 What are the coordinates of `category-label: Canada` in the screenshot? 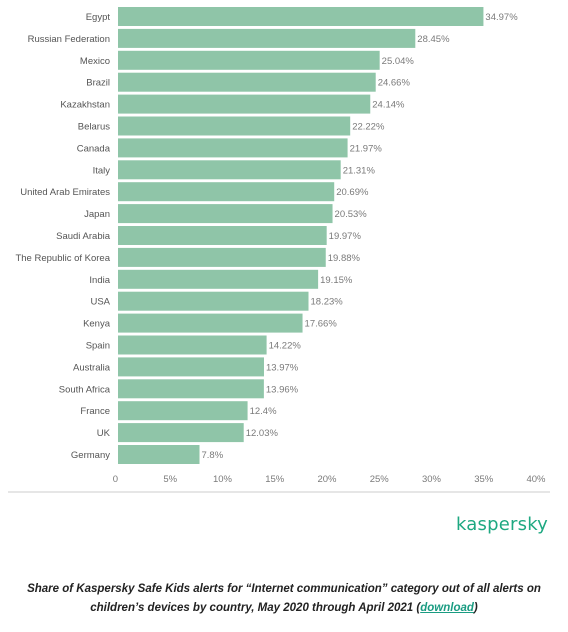 It's located at (94, 148).